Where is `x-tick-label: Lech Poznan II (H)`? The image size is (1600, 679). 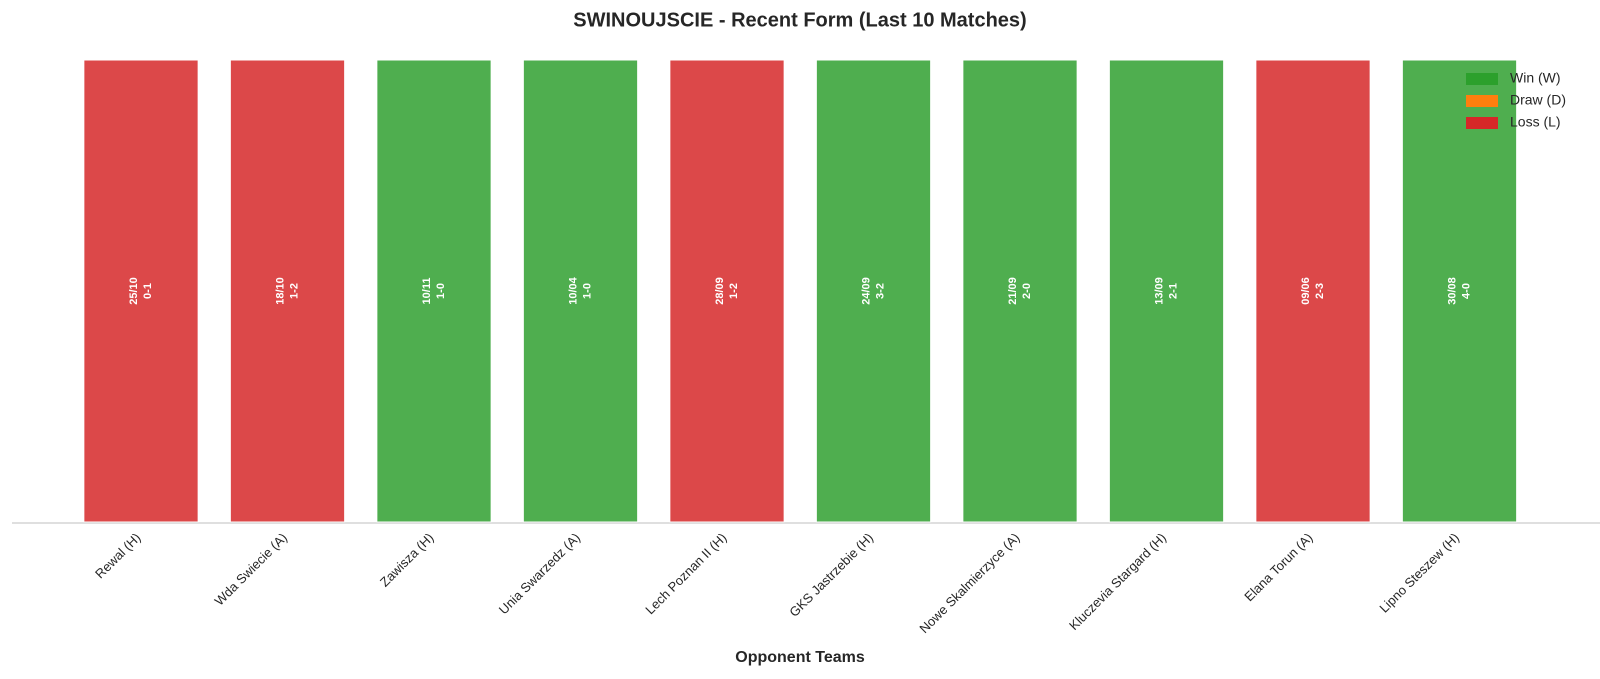 x-tick-label: Lech Poznan II (H) is located at coordinates (685, 573).